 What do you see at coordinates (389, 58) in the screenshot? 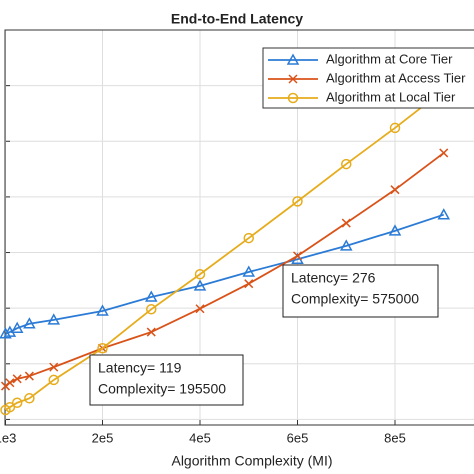
I see `legend-label: Algorithm at Core Tier` at bounding box center [389, 58].